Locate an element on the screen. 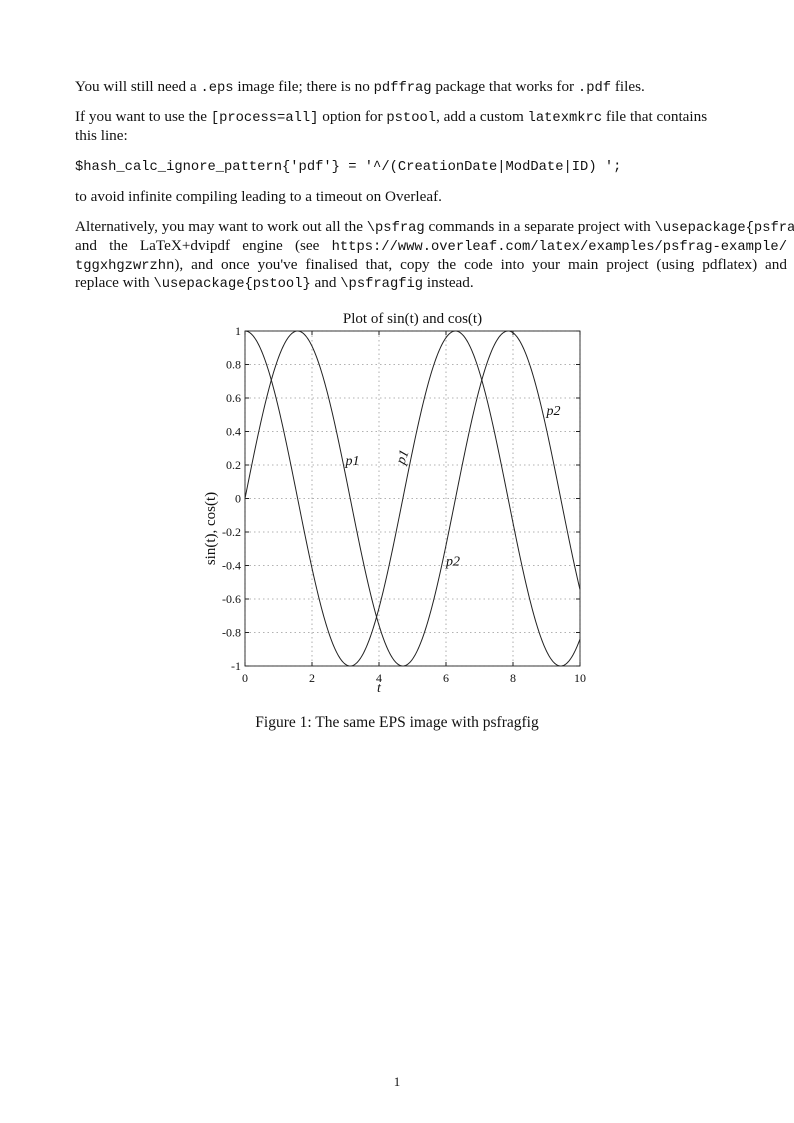 This screenshot has width=794, height=1123. text-span: , add a custom is located at coordinates (482, 116).